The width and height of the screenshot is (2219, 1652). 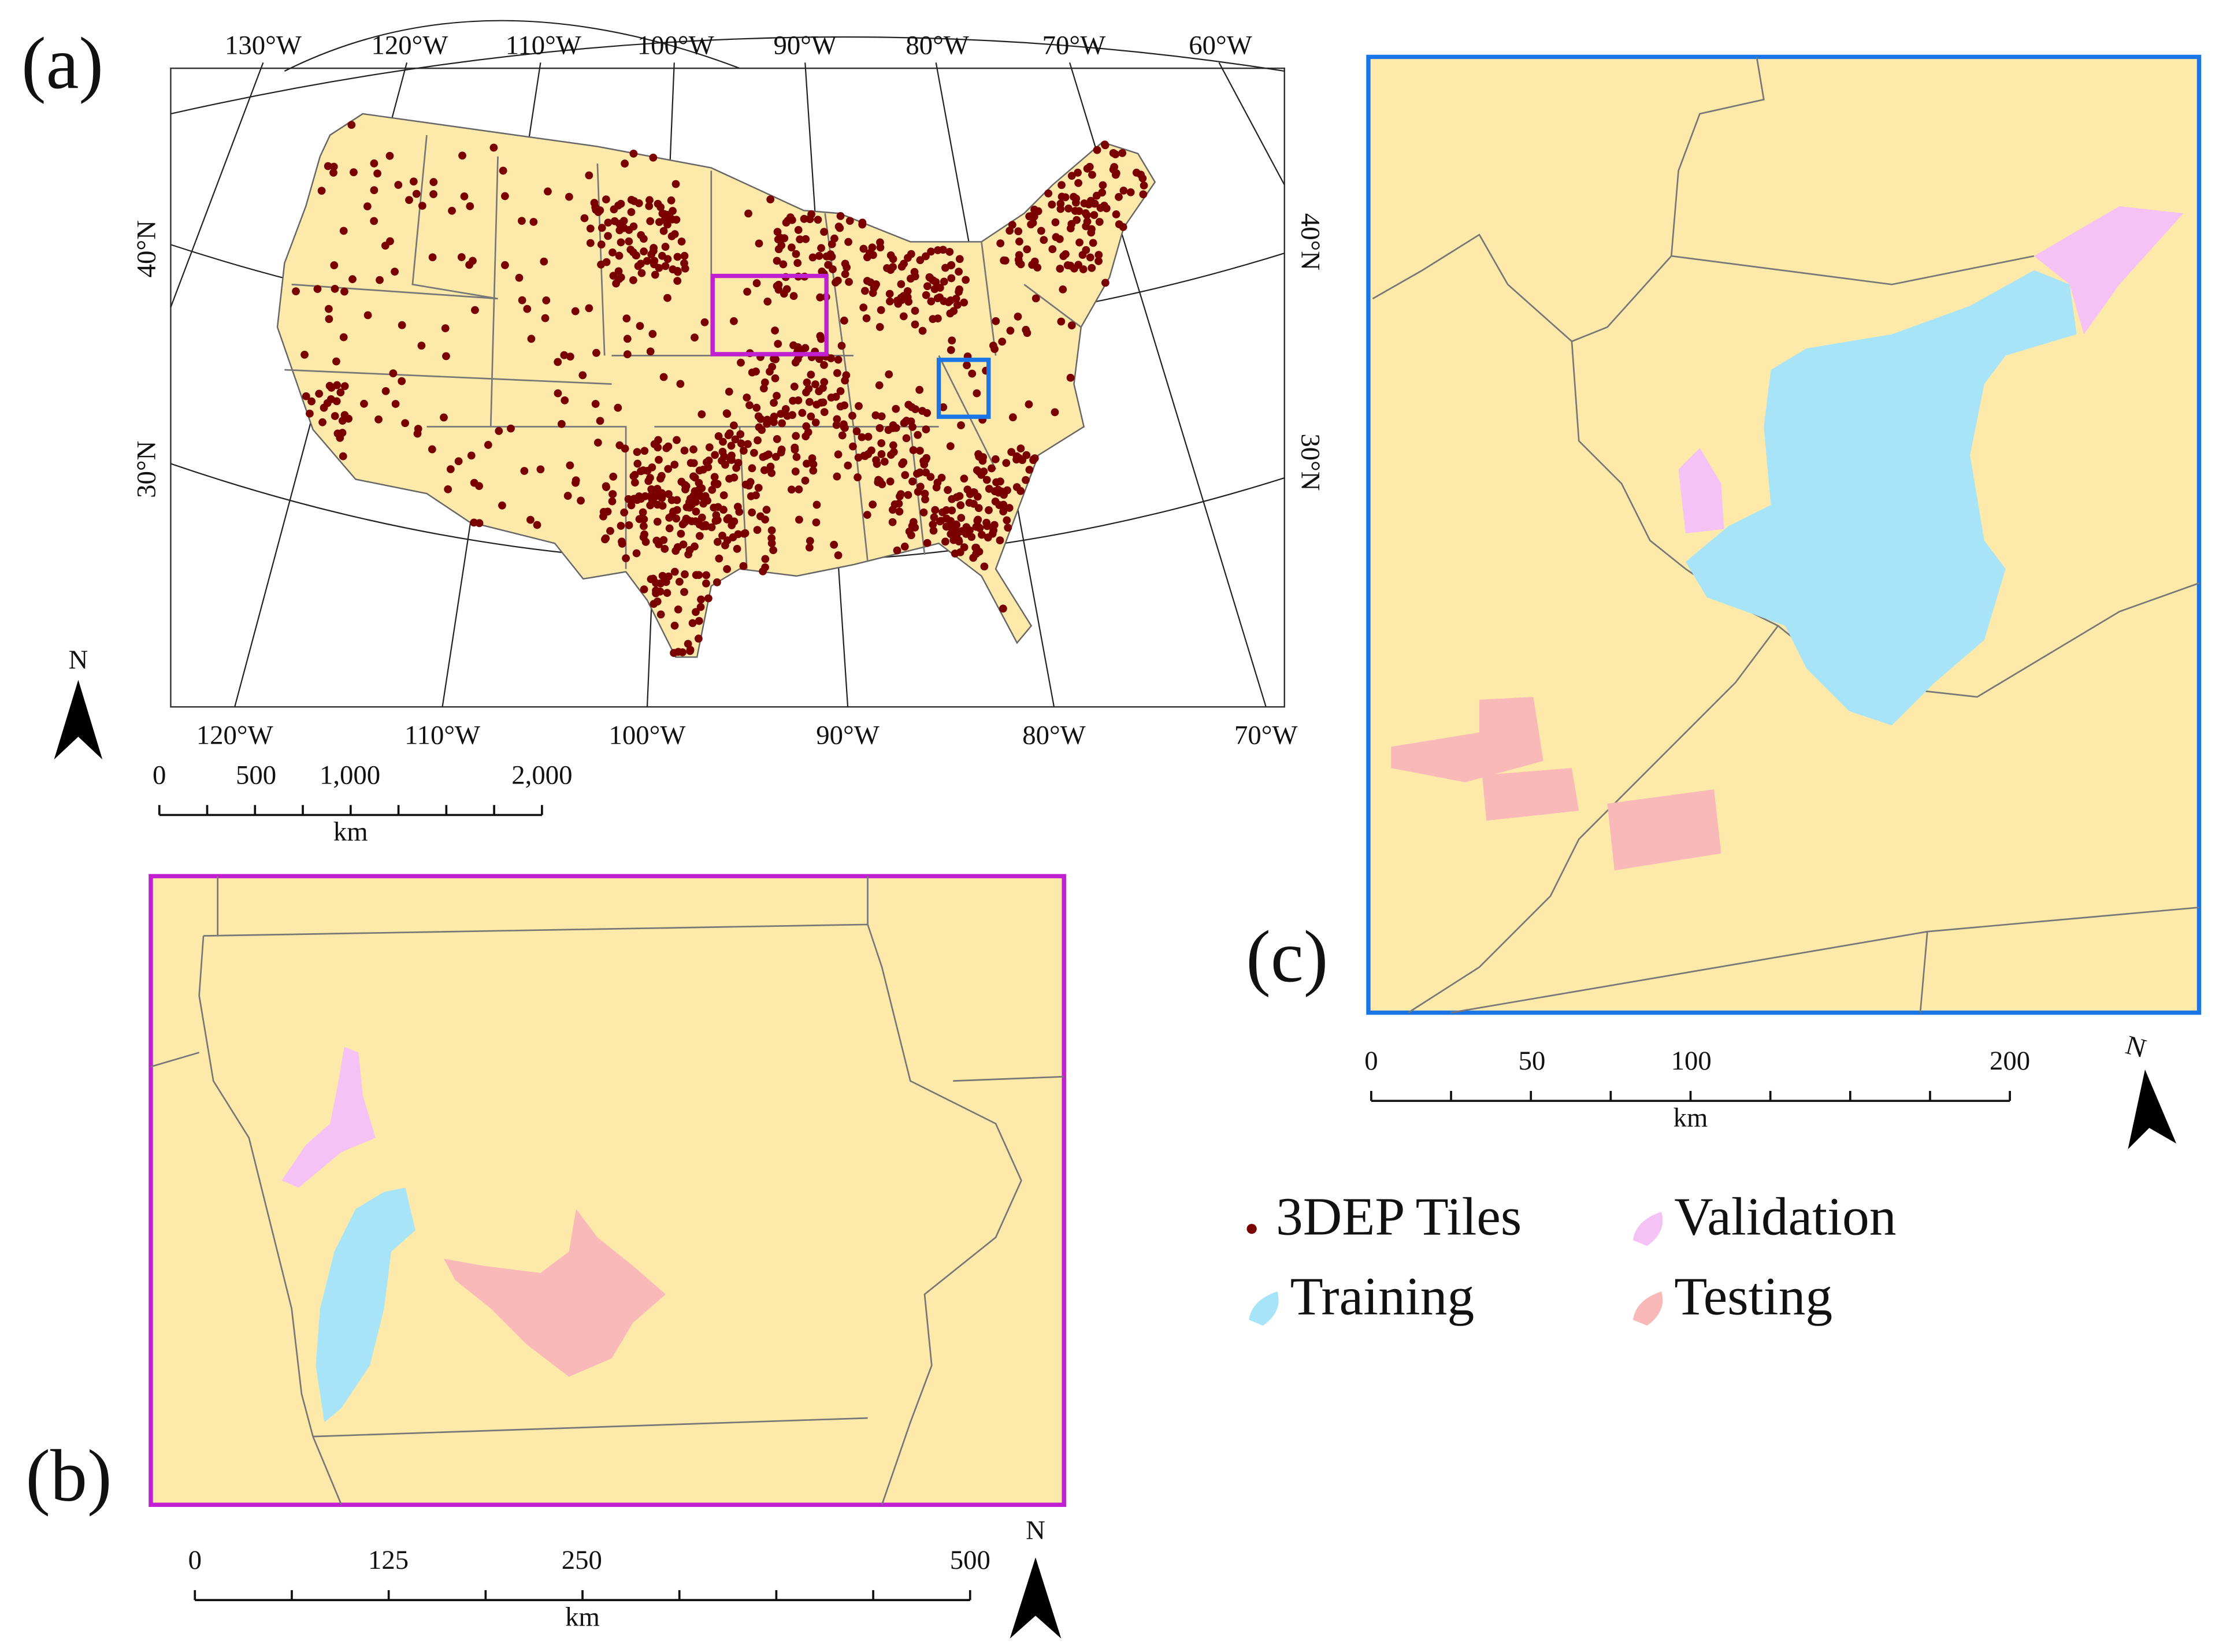 I want to click on longitude-label: 110°W, so click(x=544, y=46).